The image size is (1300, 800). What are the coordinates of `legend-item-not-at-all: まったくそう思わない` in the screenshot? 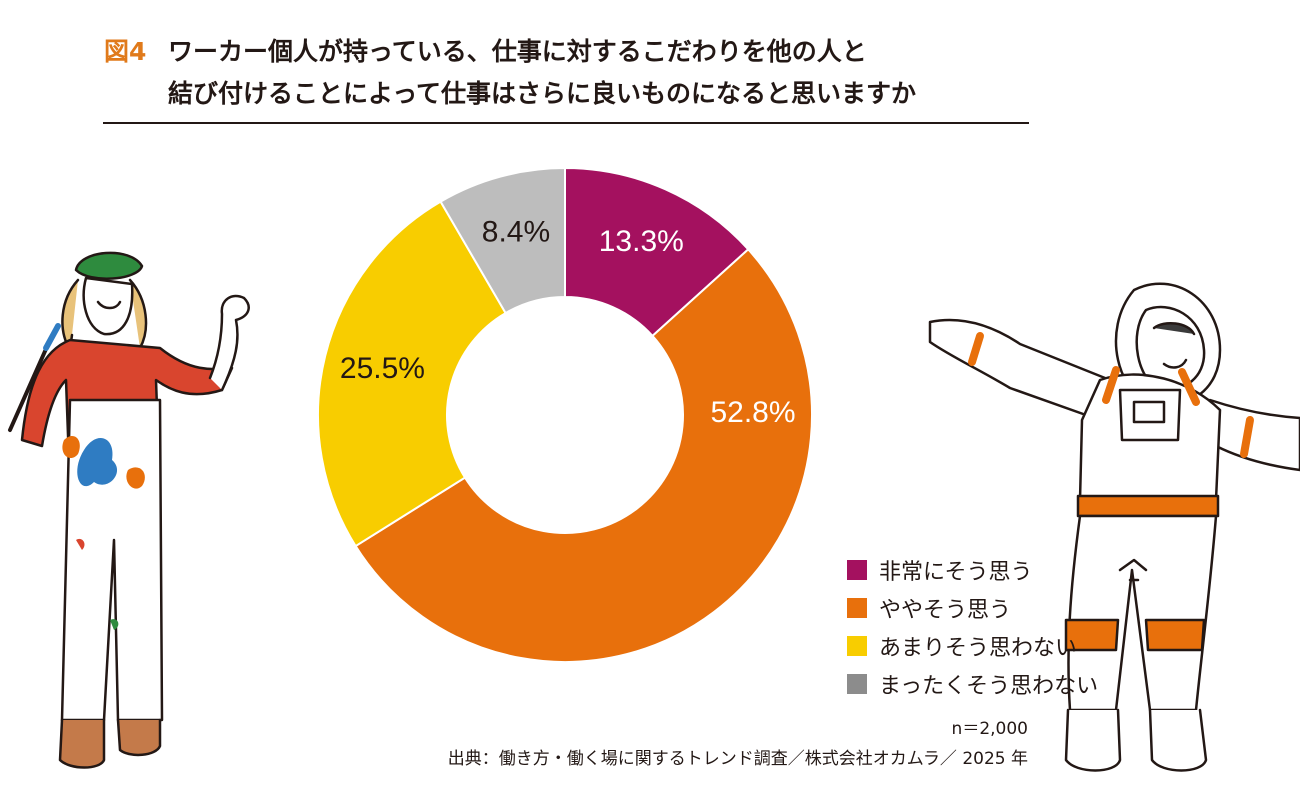 It's located at (972, 684).